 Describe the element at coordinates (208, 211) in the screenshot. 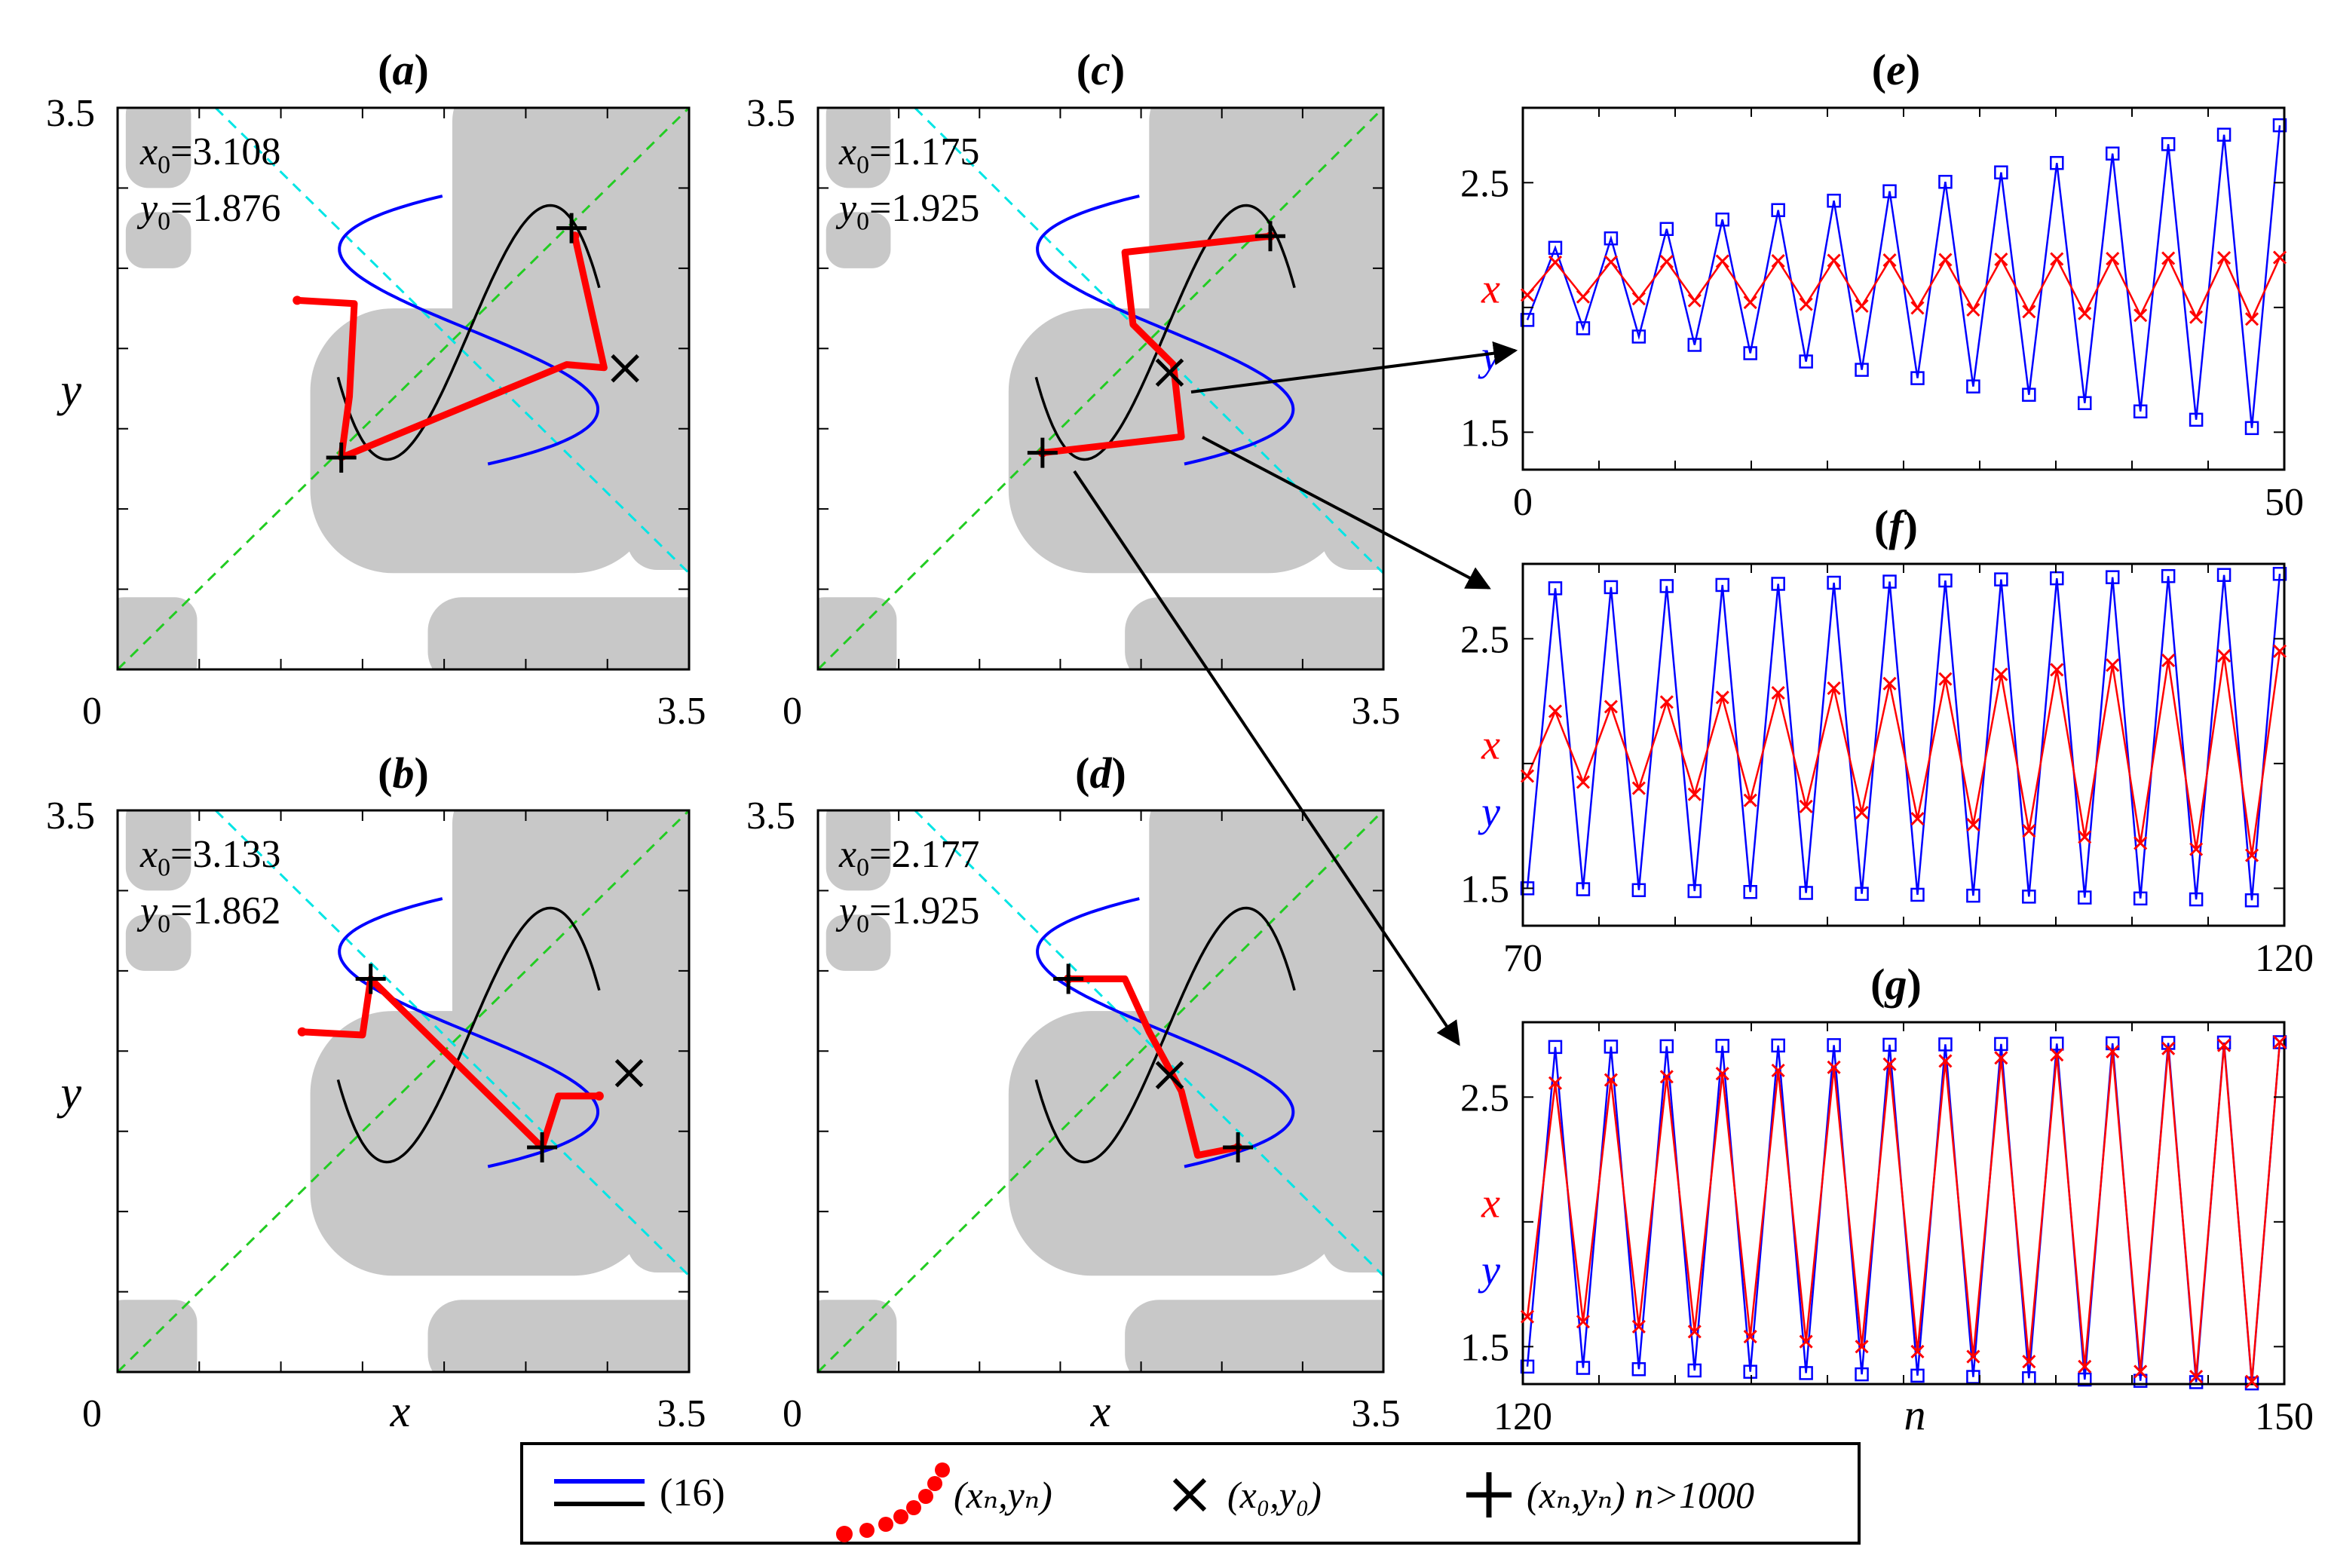

I see `y0-value-label: y0=1.876` at that location.